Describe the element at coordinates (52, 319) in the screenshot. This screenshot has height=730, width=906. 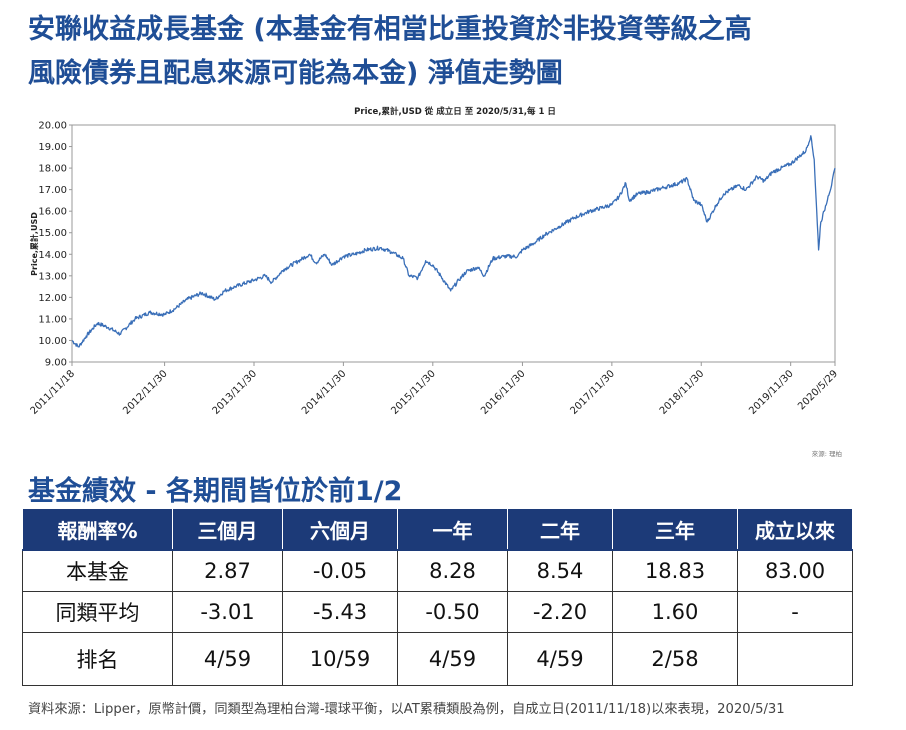
I see `y-tick-label: 11.00` at that location.